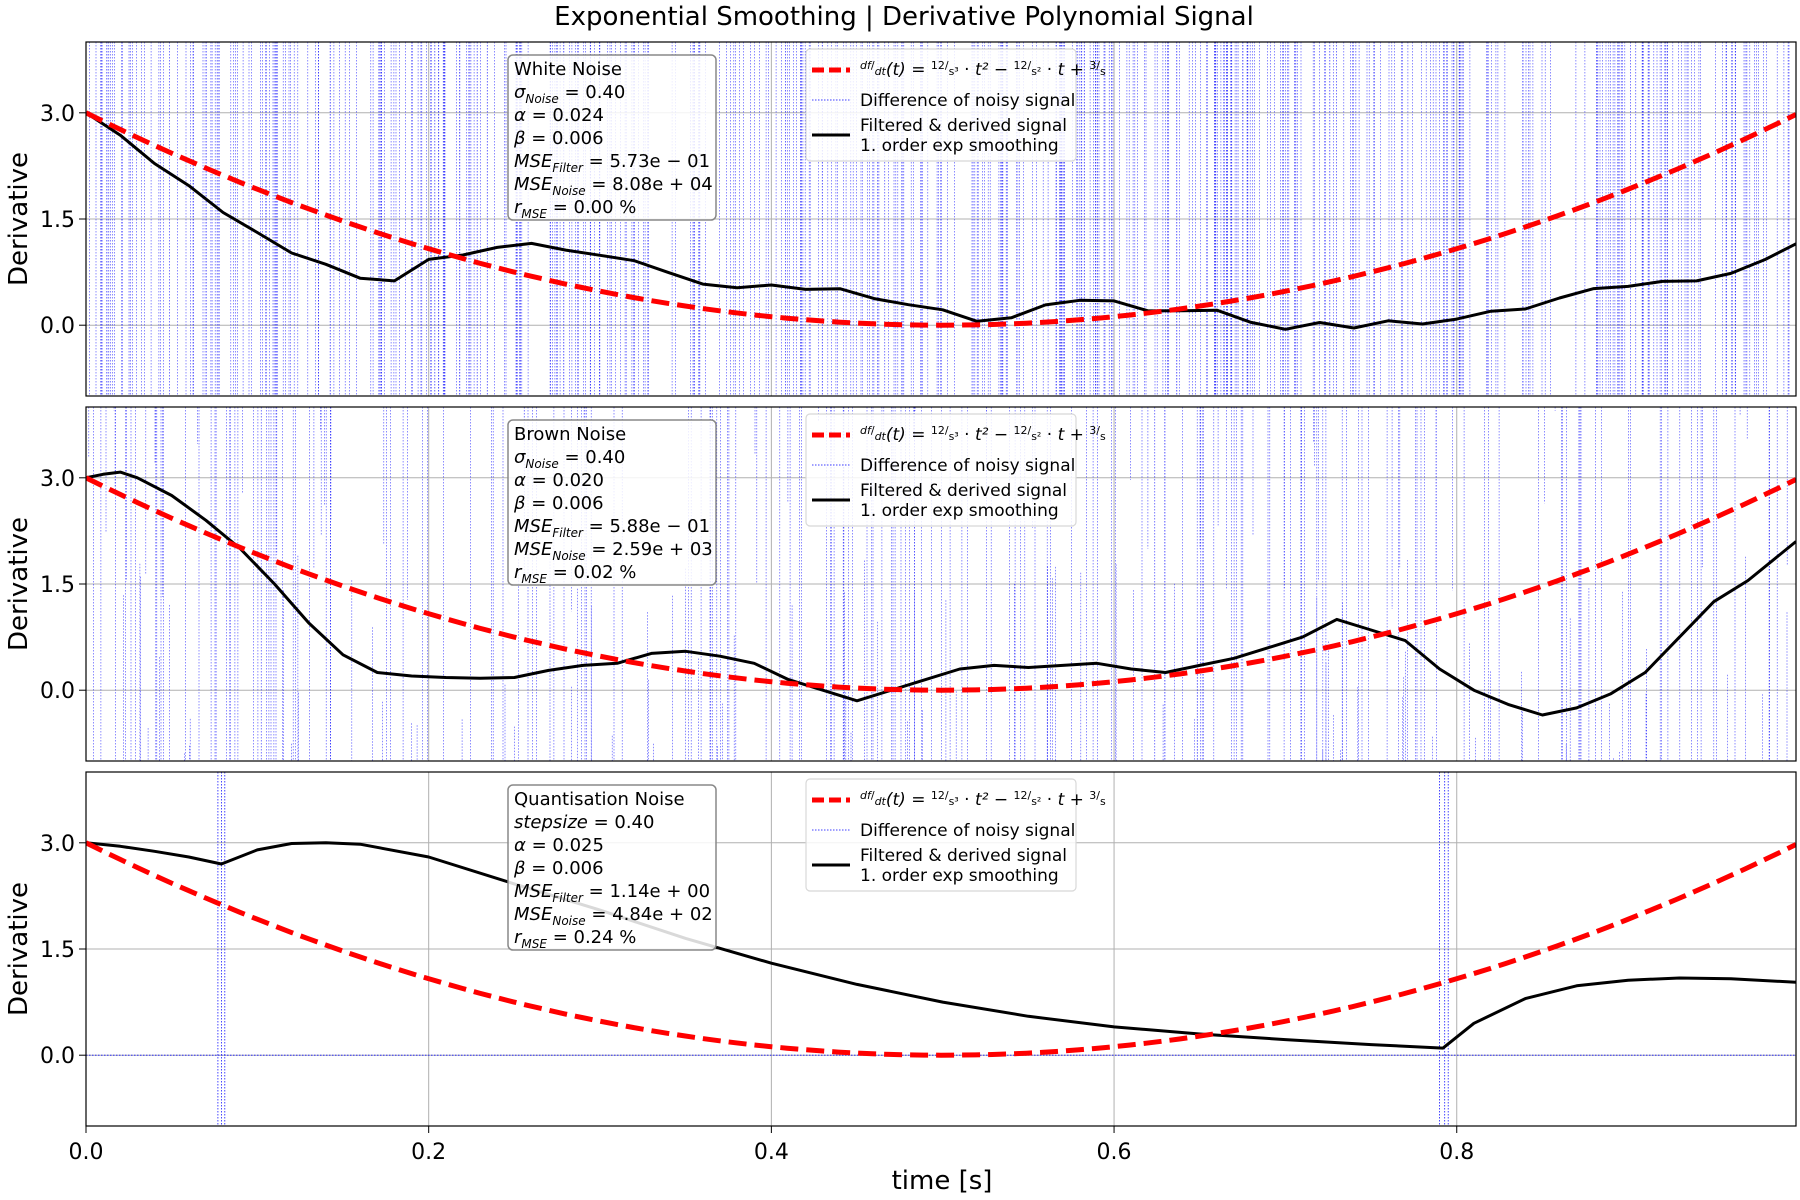 The image size is (1800, 1200). What do you see at coordinates (1062, 70) in the screenshot?
I see `legend-ideal-label-part: t` at bounding box center [1062, 70].